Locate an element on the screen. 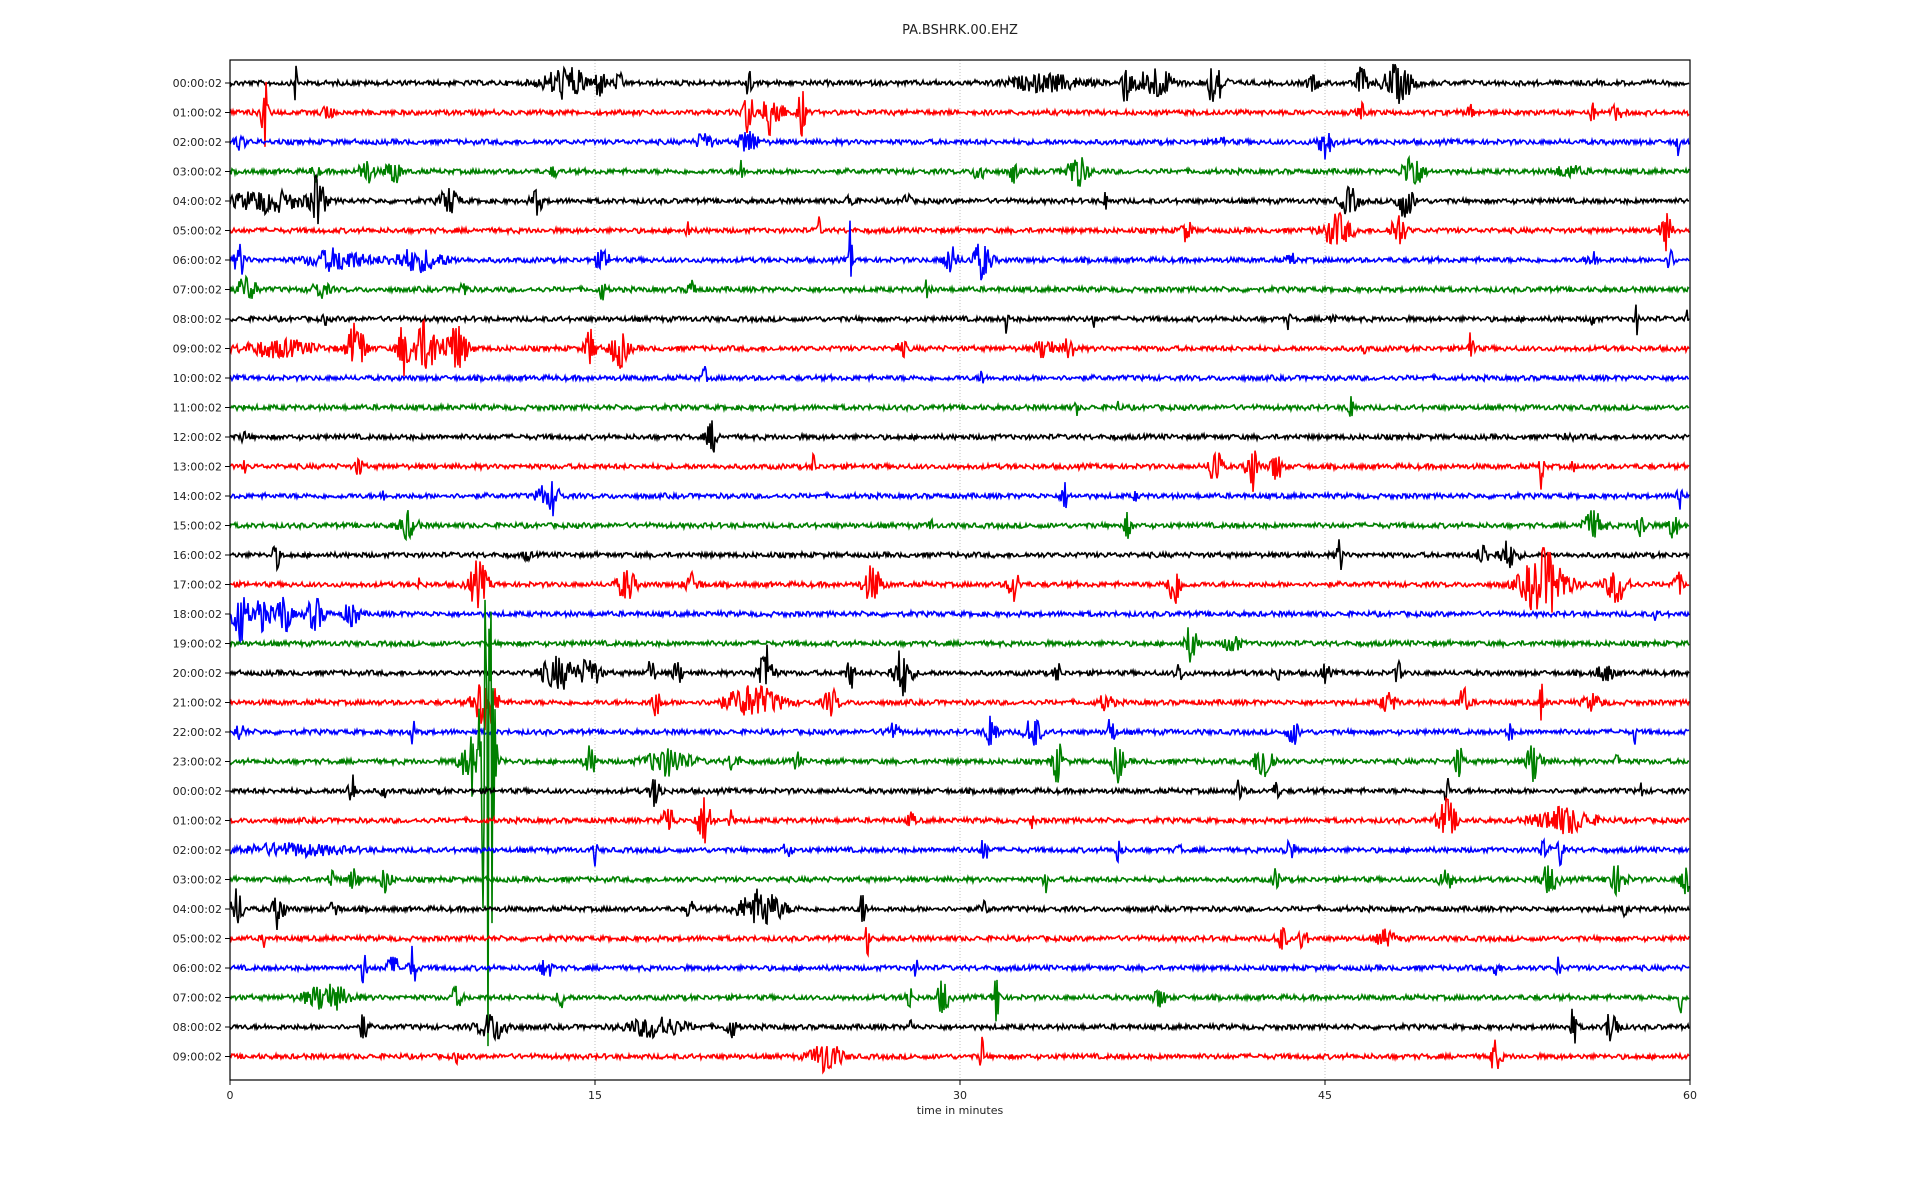 The image size is (1920, 1200). chart-title: PA.BSHRK.00.EHZ is located at coordinates (960, 30).